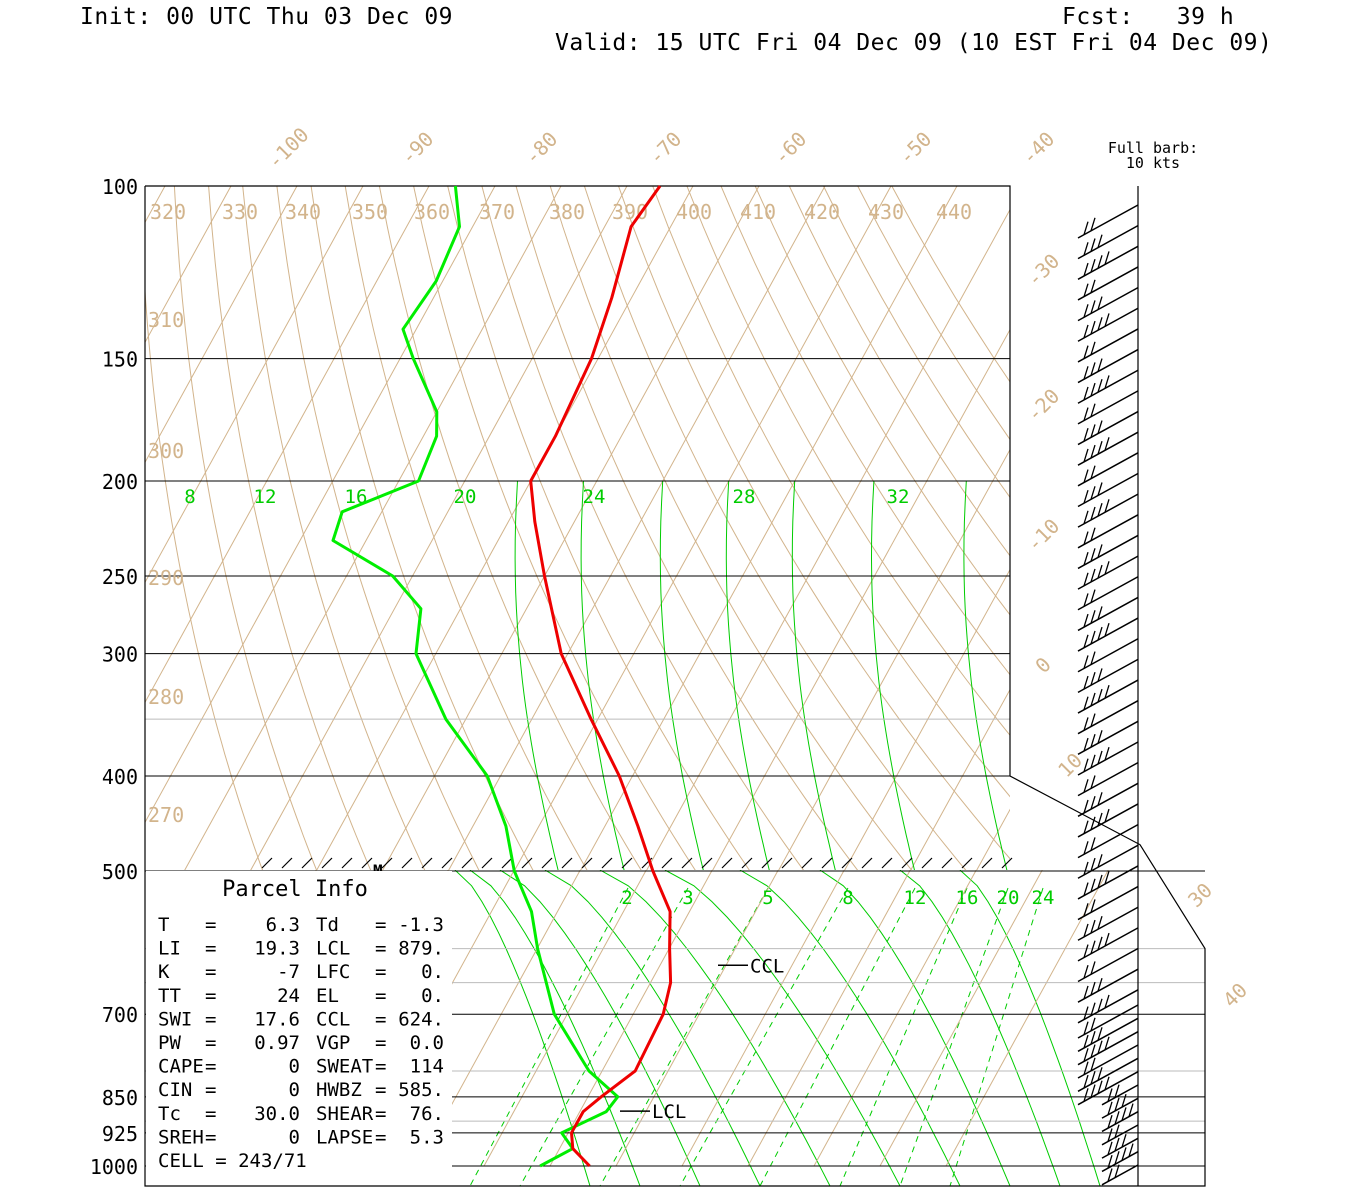 The height and width of the screenshot is (1200, 1350). I want to click on parcel-info-value: 0., so click(432, 972).